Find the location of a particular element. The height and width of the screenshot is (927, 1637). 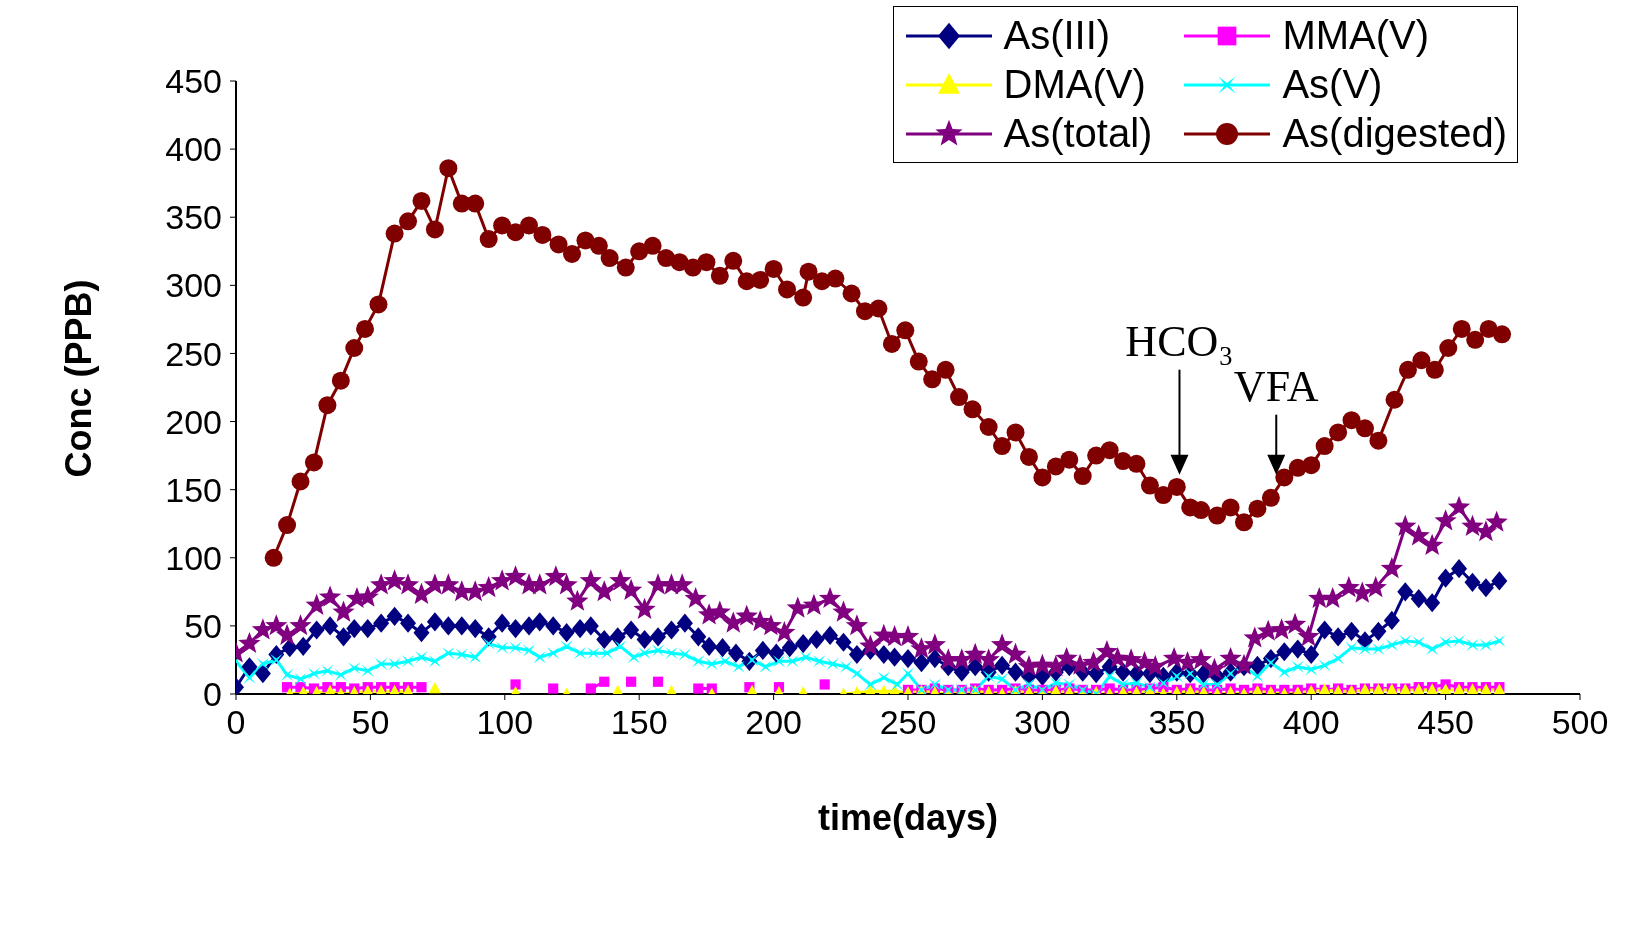

x-tick-label: 350 is located at coordinates (1177, 722).